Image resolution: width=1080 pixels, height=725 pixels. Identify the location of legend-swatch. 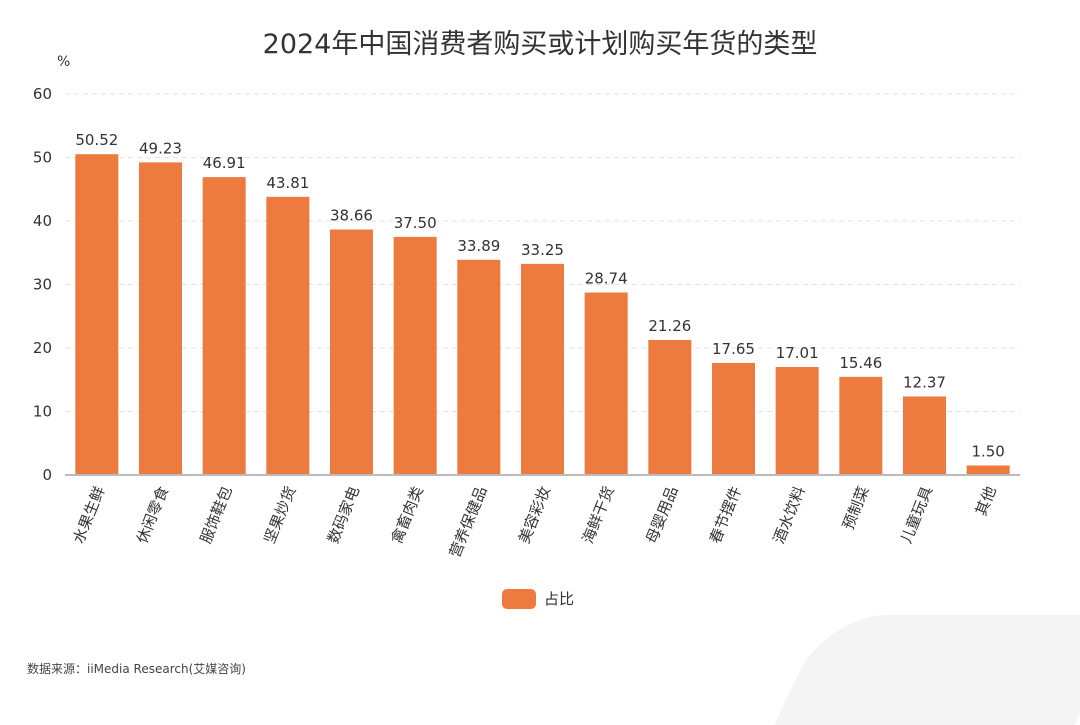
(519, 598).